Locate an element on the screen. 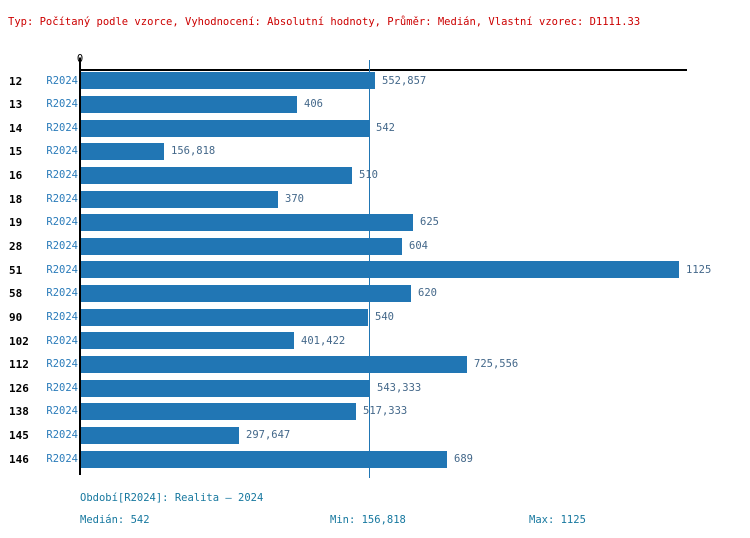  chart-row: 146 R2024 689 is located at coordinates (375, 460).